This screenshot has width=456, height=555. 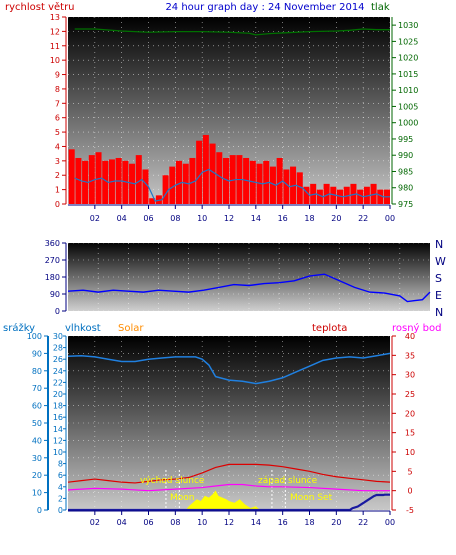 What do you see at coordinates (52, 243) in the screenshot?
I see `direction-tick-label: 360` at bounding box center [52, 243].